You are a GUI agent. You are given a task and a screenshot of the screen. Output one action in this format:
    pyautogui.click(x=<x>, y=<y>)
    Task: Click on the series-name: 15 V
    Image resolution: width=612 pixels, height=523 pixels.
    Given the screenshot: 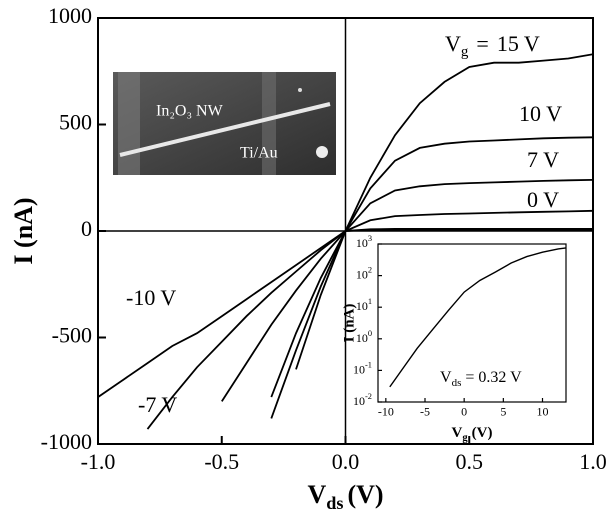 What is the action you would take?
    pyautogui.click(x=518, y=43)
    